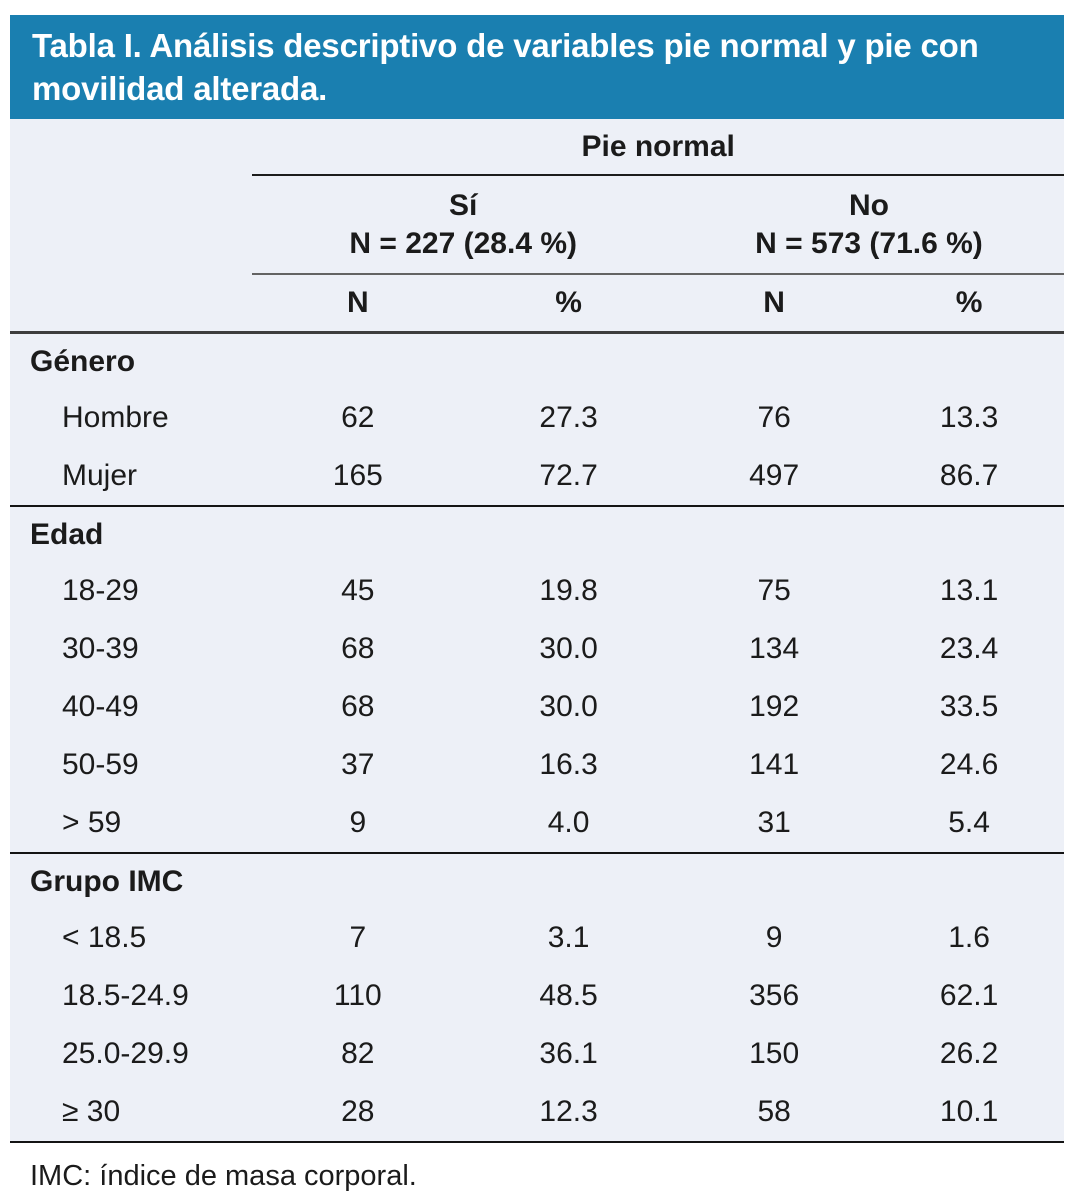 This screenshot has height=1203, width=1074. I want to click on cell-value: 497, so click(774, 475).